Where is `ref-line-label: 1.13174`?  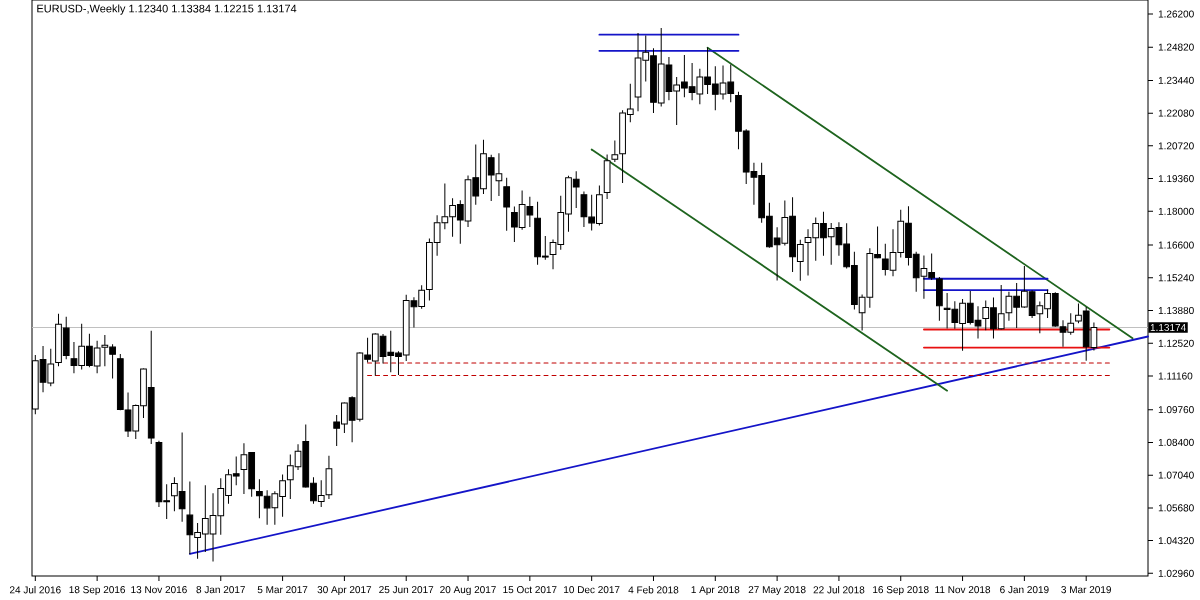 ref-line-label: 1.13174 is located at coordinates (1168, 327).